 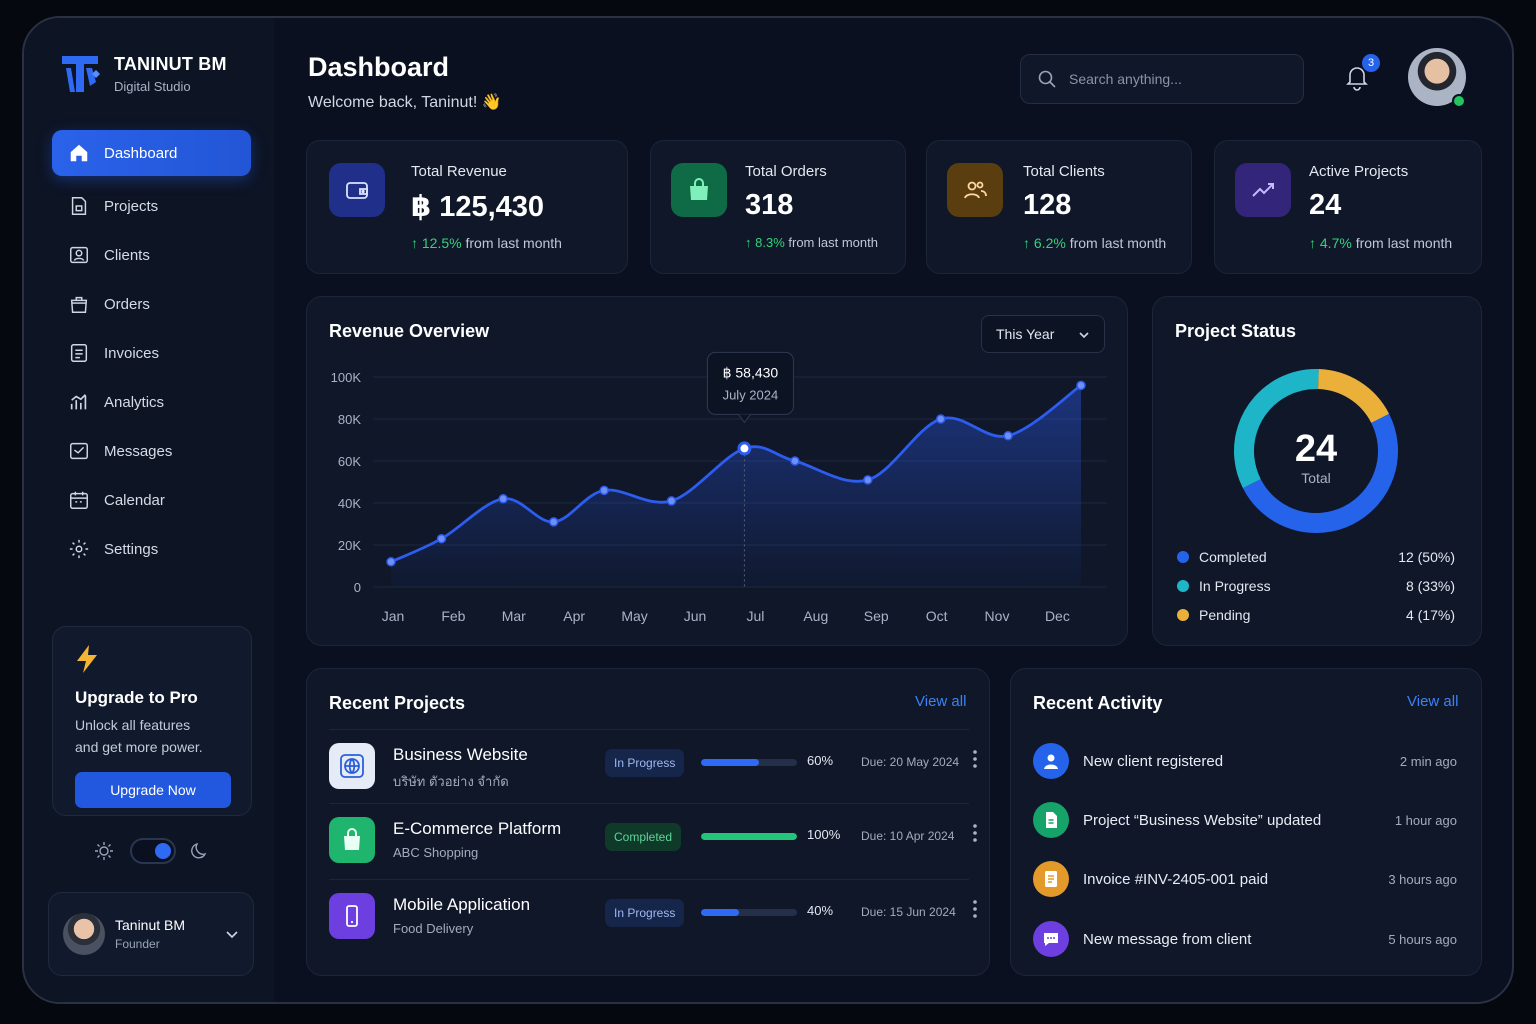 I want to click on project-client: ABC Shopping, so click(x=436, y=852).